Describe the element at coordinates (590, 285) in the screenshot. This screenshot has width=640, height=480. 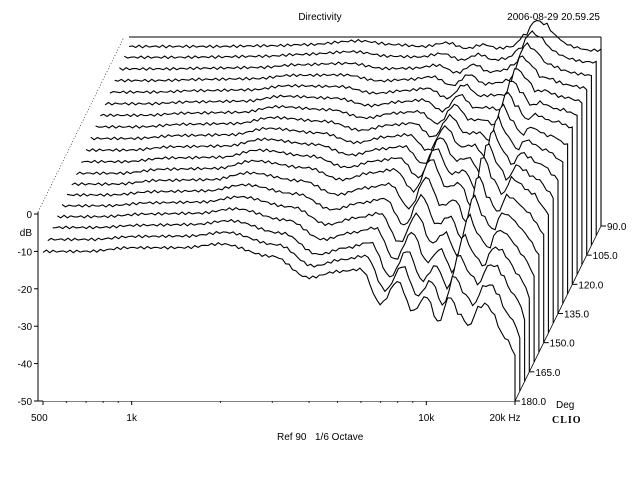
I see `angle-tick-label: 120.0` at that location.